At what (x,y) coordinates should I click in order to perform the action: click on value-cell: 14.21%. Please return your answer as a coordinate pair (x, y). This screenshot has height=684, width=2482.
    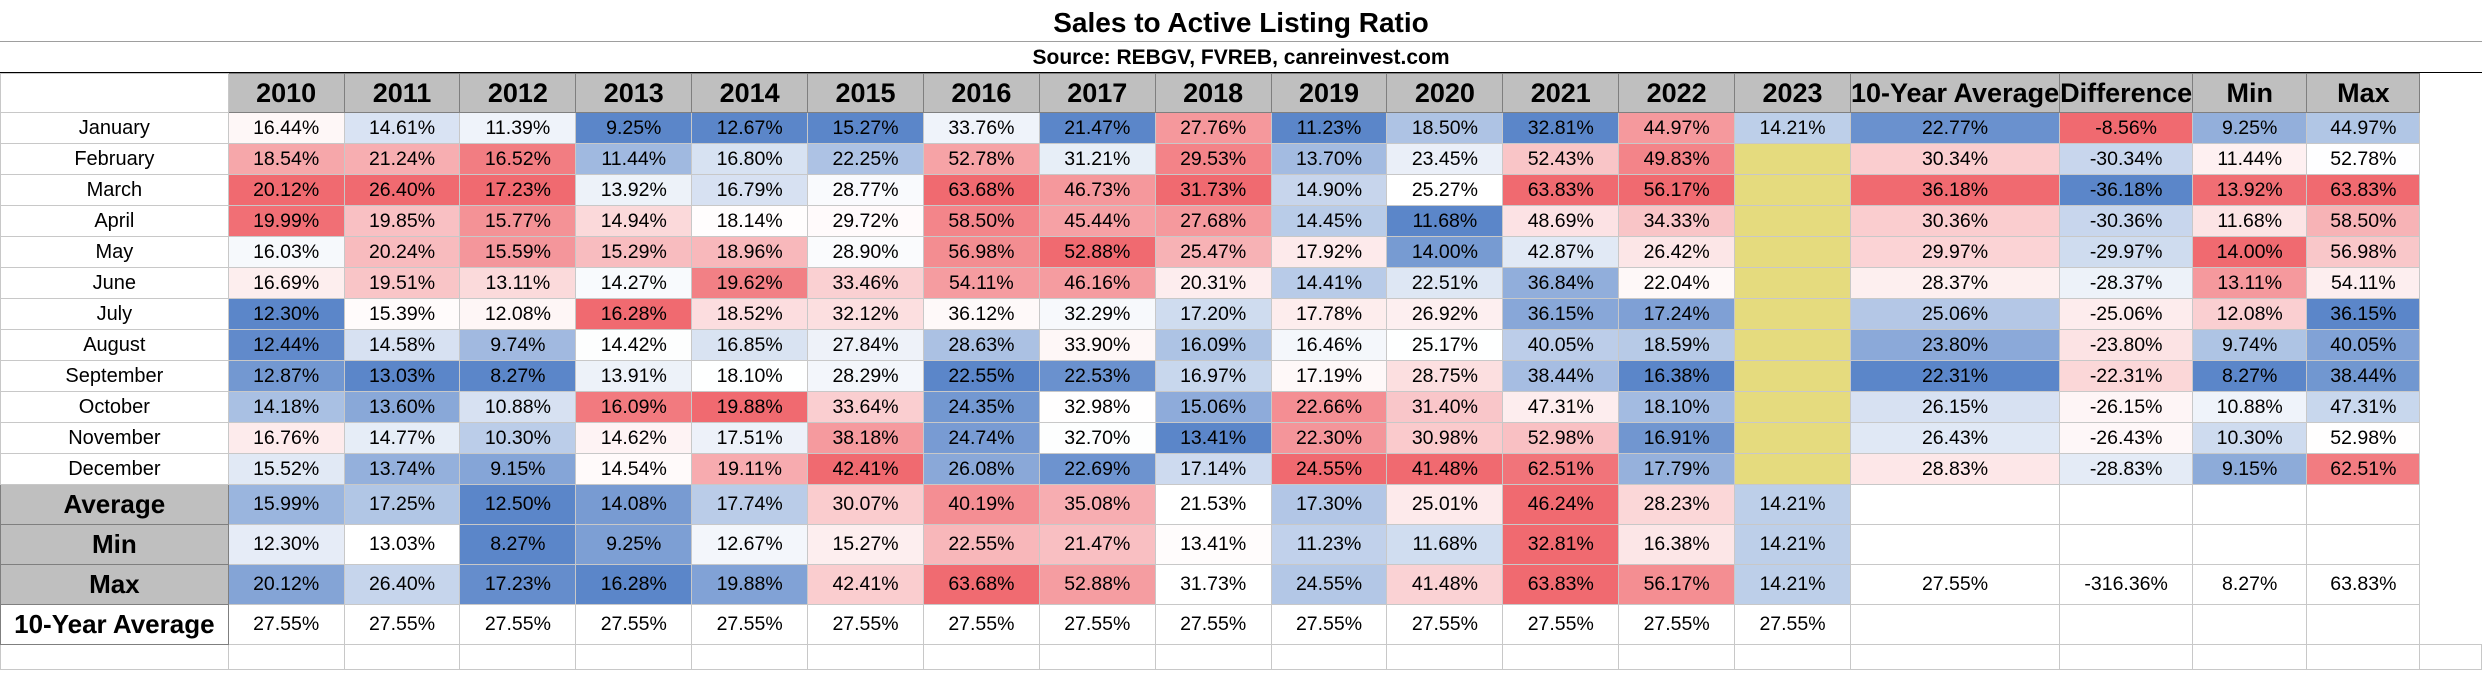
    Looking at the image, I should click on (1792, 128).